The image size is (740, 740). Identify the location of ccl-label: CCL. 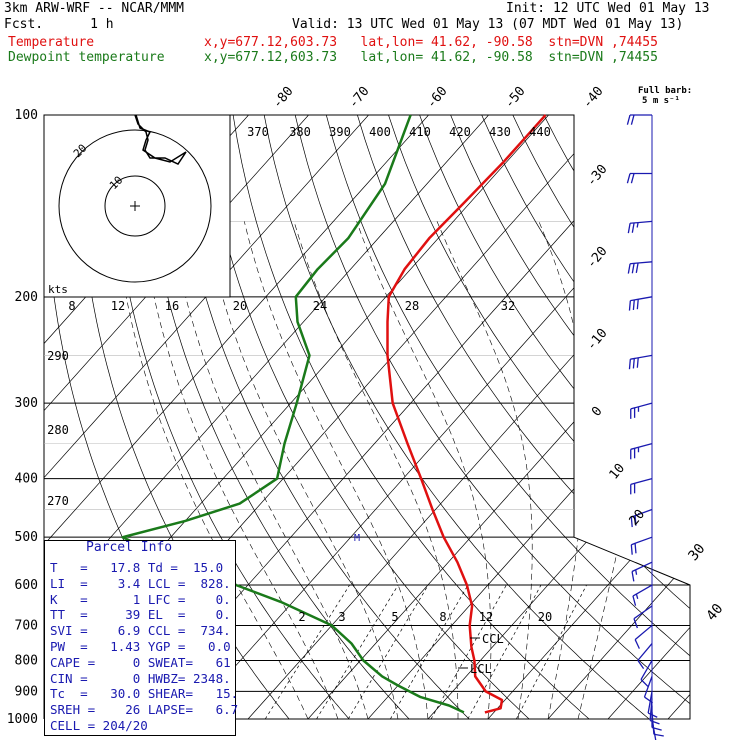
(493, 639).